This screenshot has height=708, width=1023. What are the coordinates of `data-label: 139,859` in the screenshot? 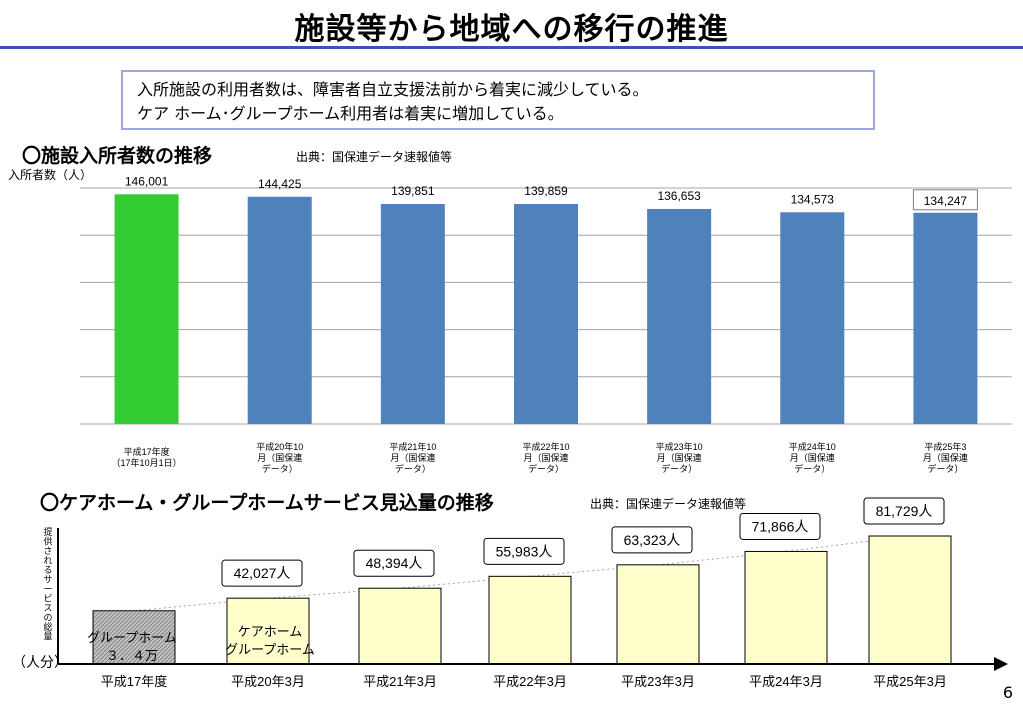 It's located at (546, 191).